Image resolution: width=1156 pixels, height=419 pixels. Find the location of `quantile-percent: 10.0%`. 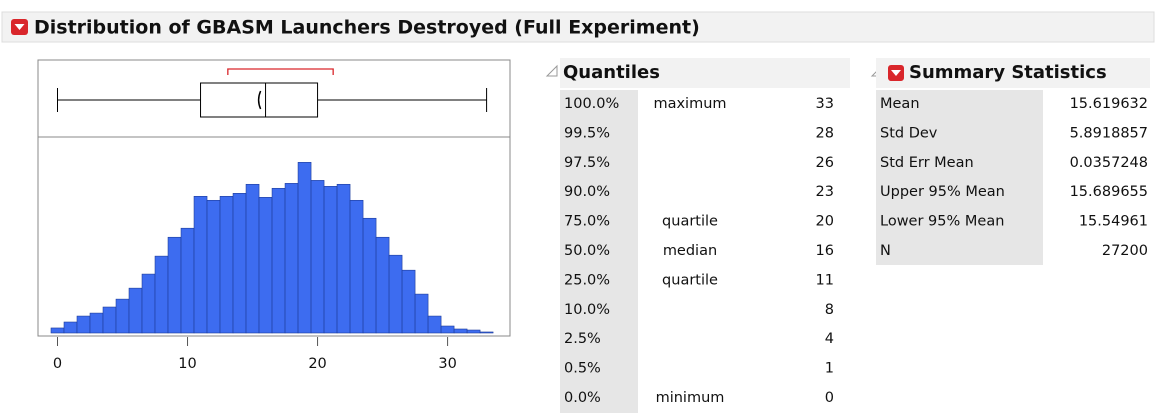

quantile-percent: 10.0% is located at coordinates (587, 310).